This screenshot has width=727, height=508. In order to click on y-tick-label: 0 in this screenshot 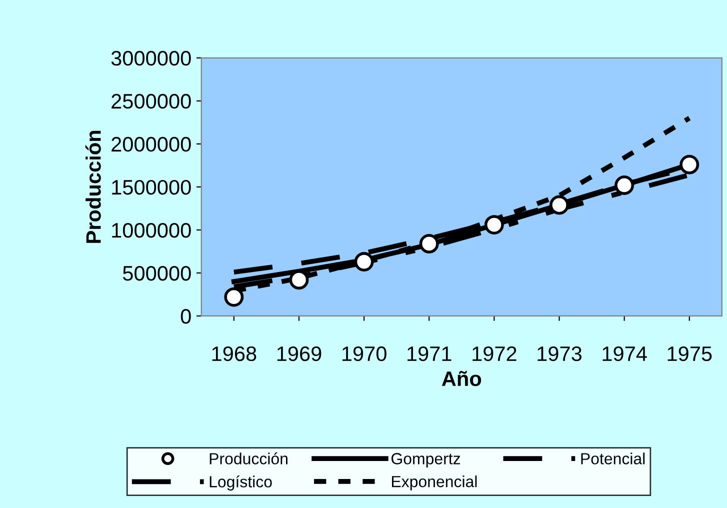, I will do `click(185, 316)`.